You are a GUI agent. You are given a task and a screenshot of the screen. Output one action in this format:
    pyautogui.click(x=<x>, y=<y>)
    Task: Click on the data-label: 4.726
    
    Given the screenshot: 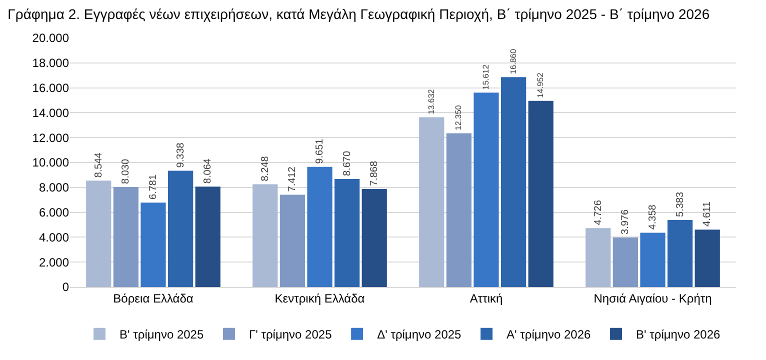 What is the action you would take?
    pyautogui.click(x=598, y=213)
    